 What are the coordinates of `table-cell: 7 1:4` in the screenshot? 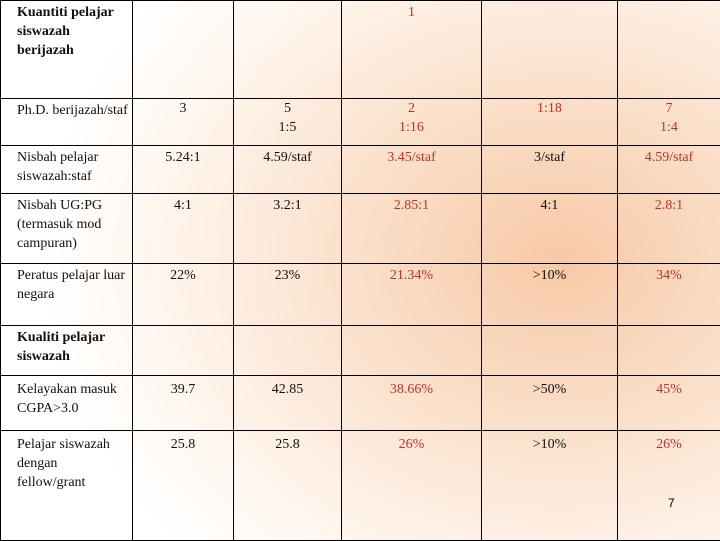 It's located at (669, 122).